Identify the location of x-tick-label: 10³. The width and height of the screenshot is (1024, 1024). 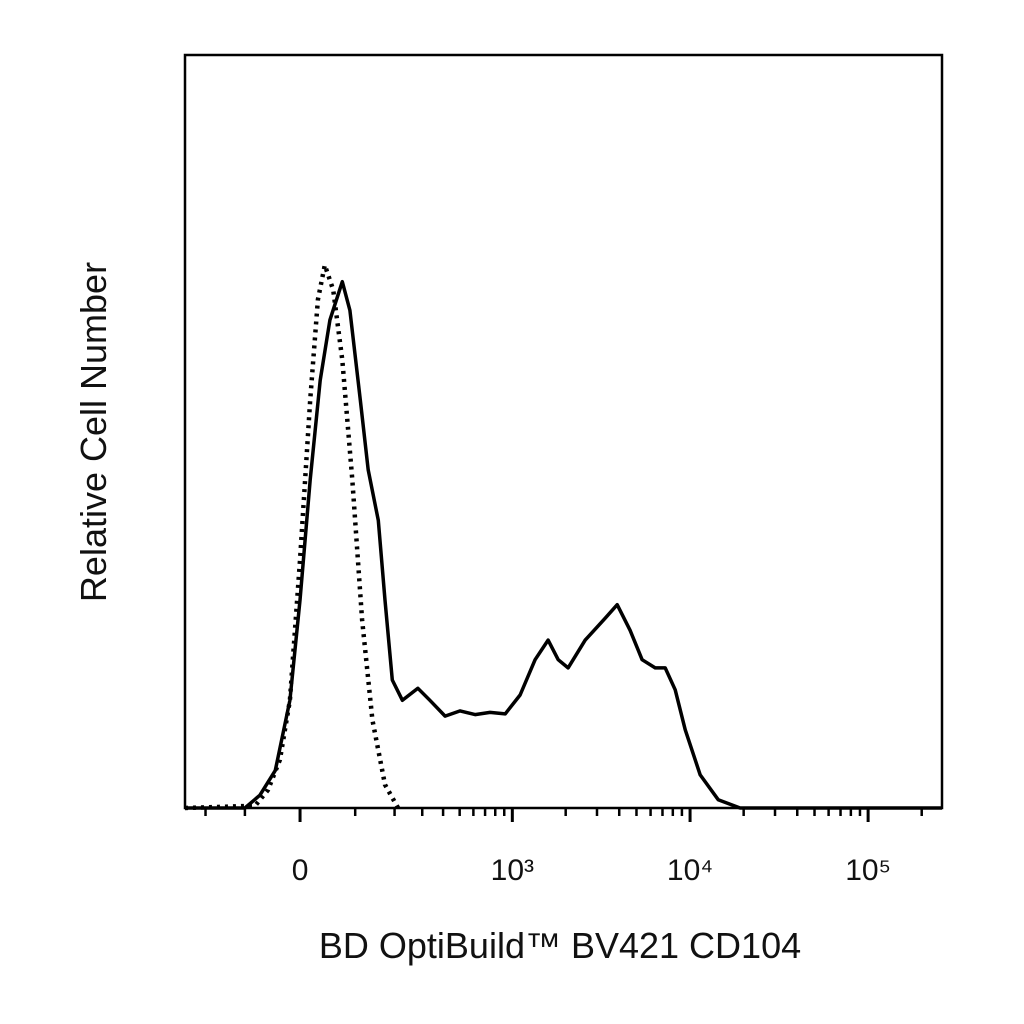
(512, 870).